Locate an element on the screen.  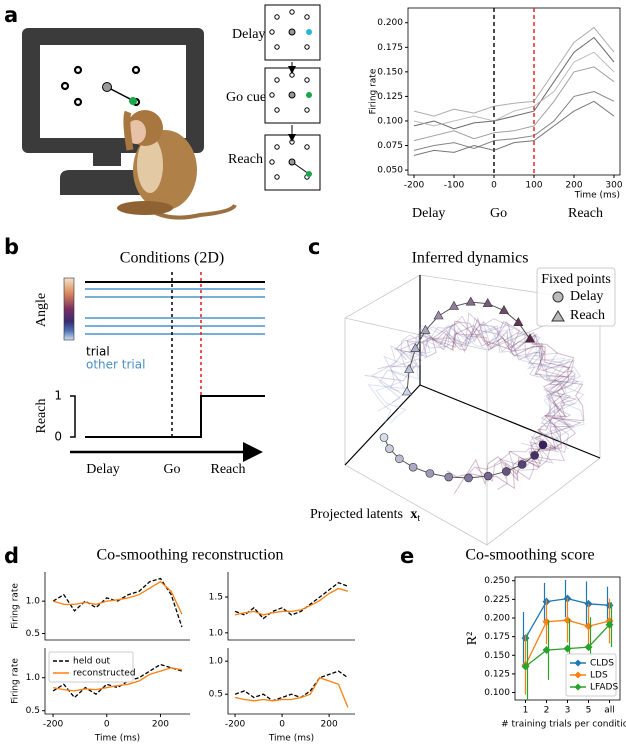
tail is located at coordinates (192, 211).